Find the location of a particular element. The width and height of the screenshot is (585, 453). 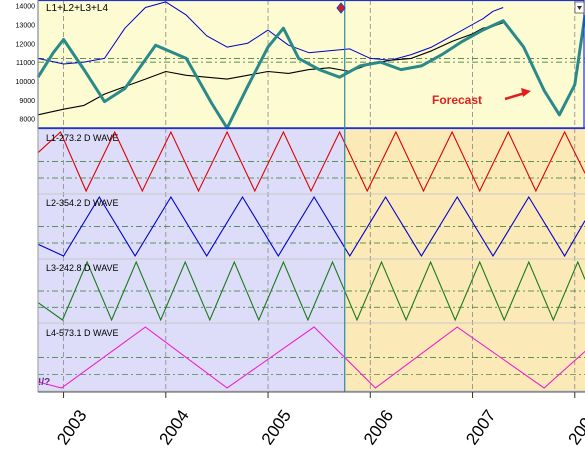

wave-panel-label: L1-273.2 D WAVE is located at coordinates (82, 138).